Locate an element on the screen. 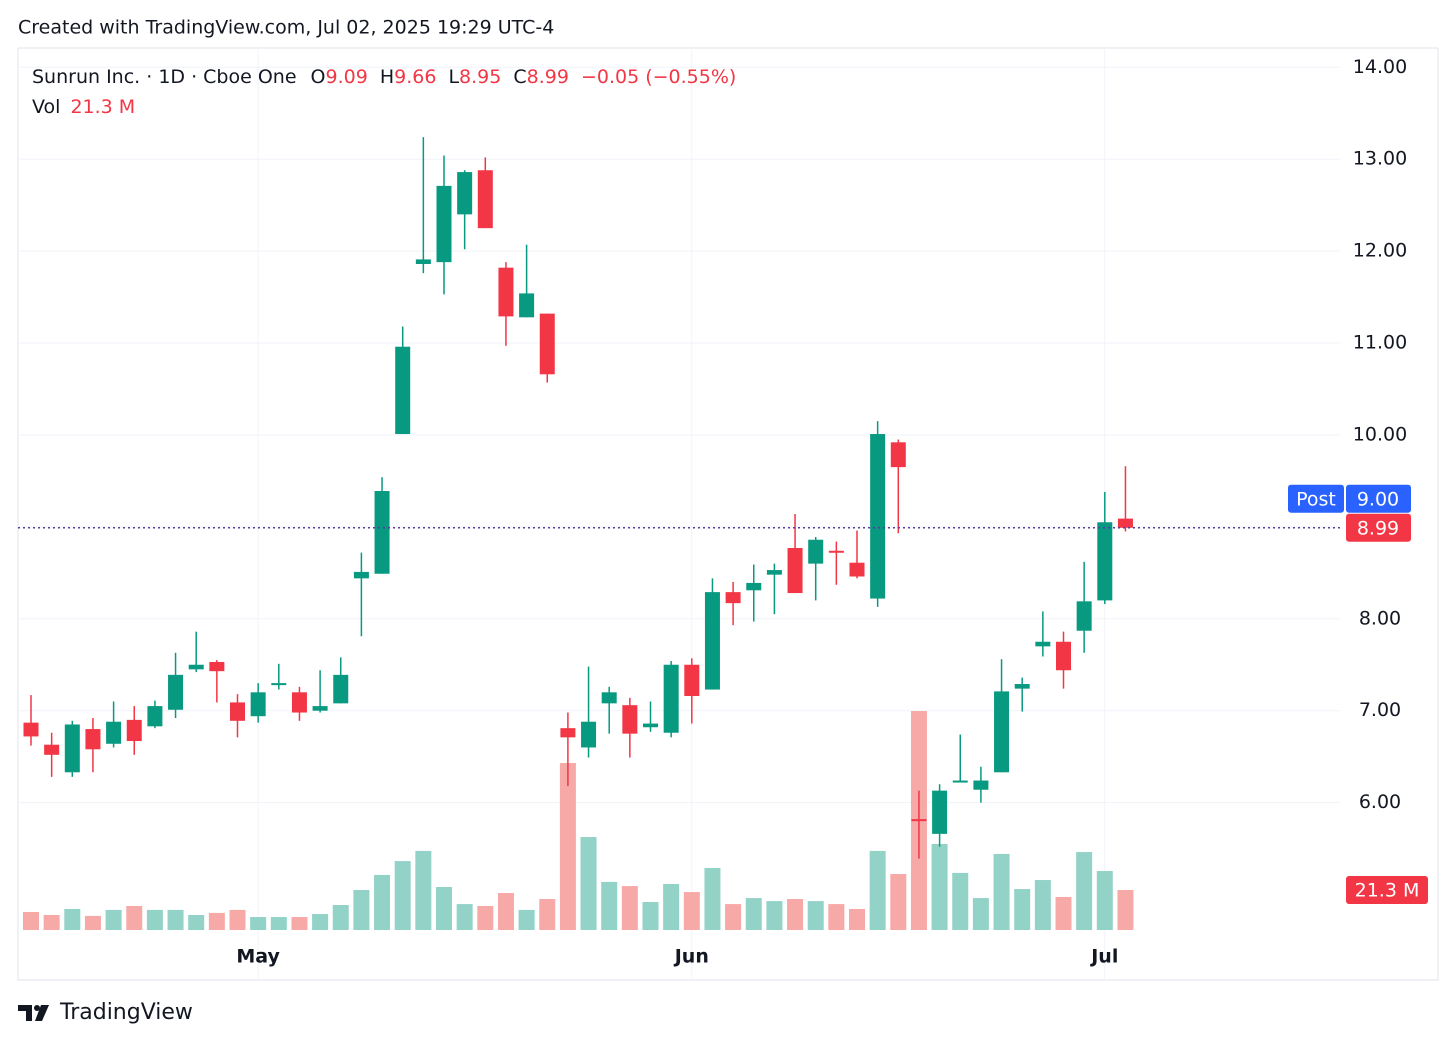 The height and width of the screenshot is (1045, 1456). y-tick-label: 13.00 is located at coordinates (1380, 159).